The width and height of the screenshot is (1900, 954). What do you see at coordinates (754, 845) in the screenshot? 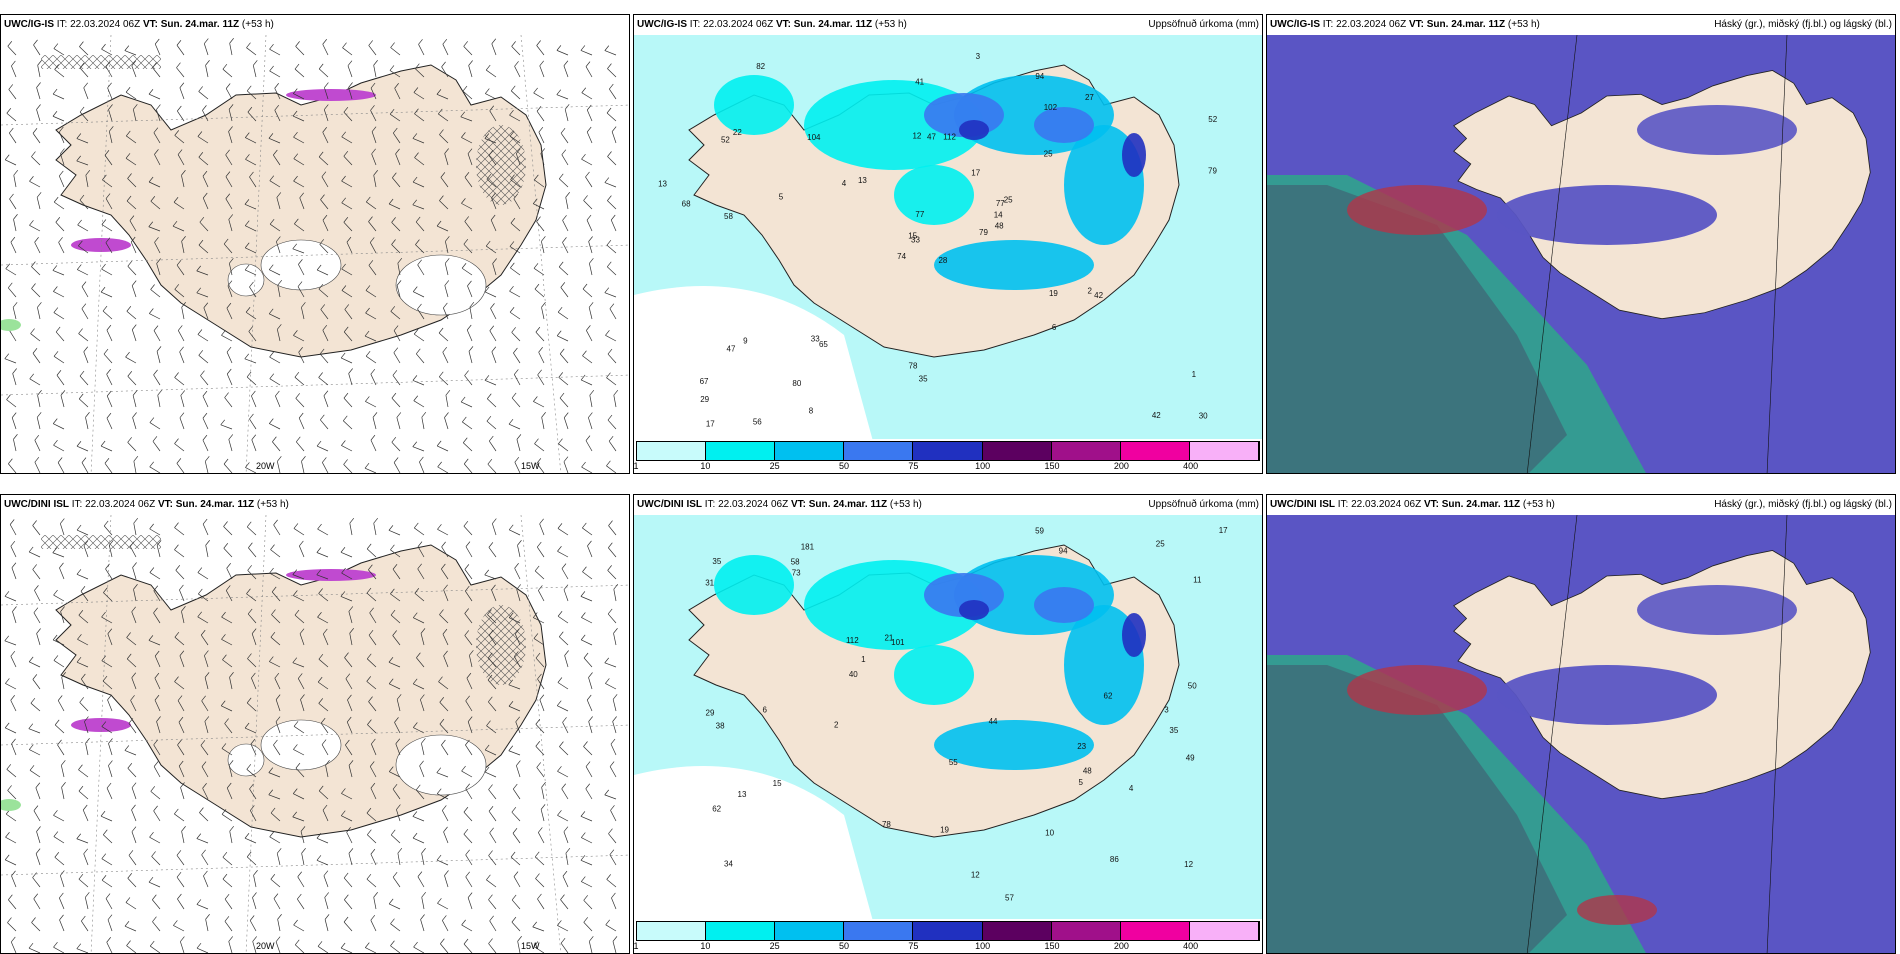
I see `dry-sea` at bounding box center [754, 845].